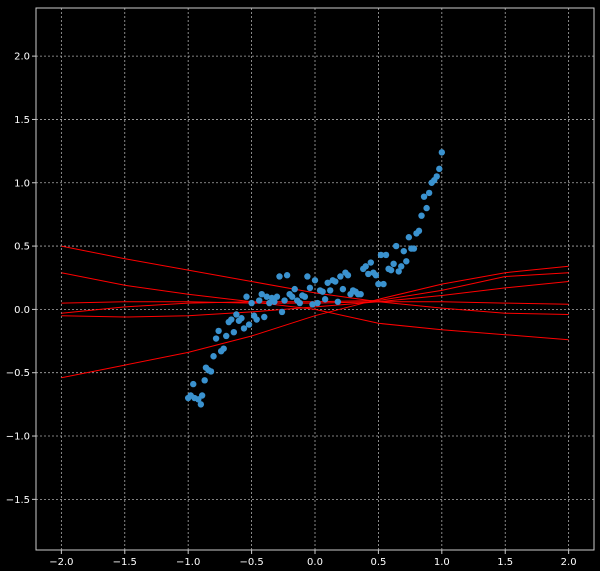 Image resolution: width=600 pixels, height=571 pixels. Describe the element at coordinates (18, 500) in the screenshot. I see `y-tick-label: −1.5` at that location.